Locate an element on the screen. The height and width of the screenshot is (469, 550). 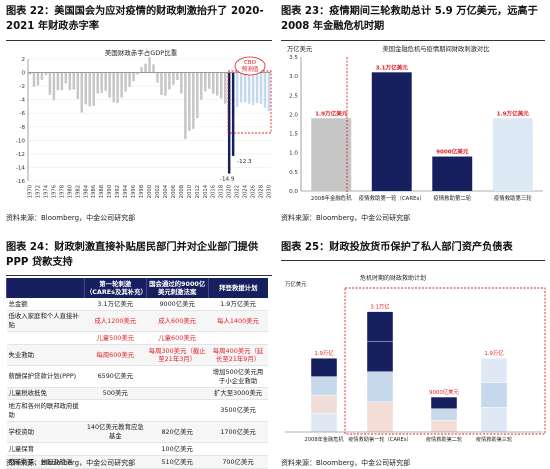
y-tick-label: 3.0 is located at coordinates (293, 77).